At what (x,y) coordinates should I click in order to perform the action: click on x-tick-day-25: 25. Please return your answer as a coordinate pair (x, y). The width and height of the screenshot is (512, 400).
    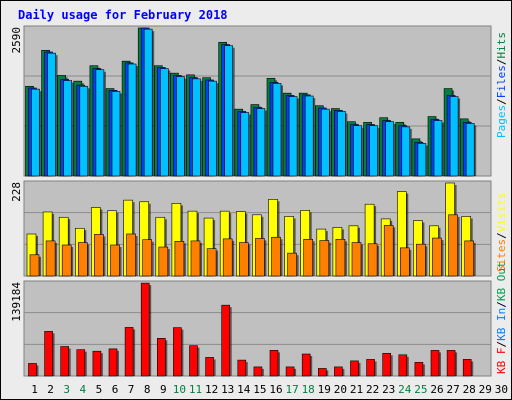
    Looking at the image, I should click on (420, 389).